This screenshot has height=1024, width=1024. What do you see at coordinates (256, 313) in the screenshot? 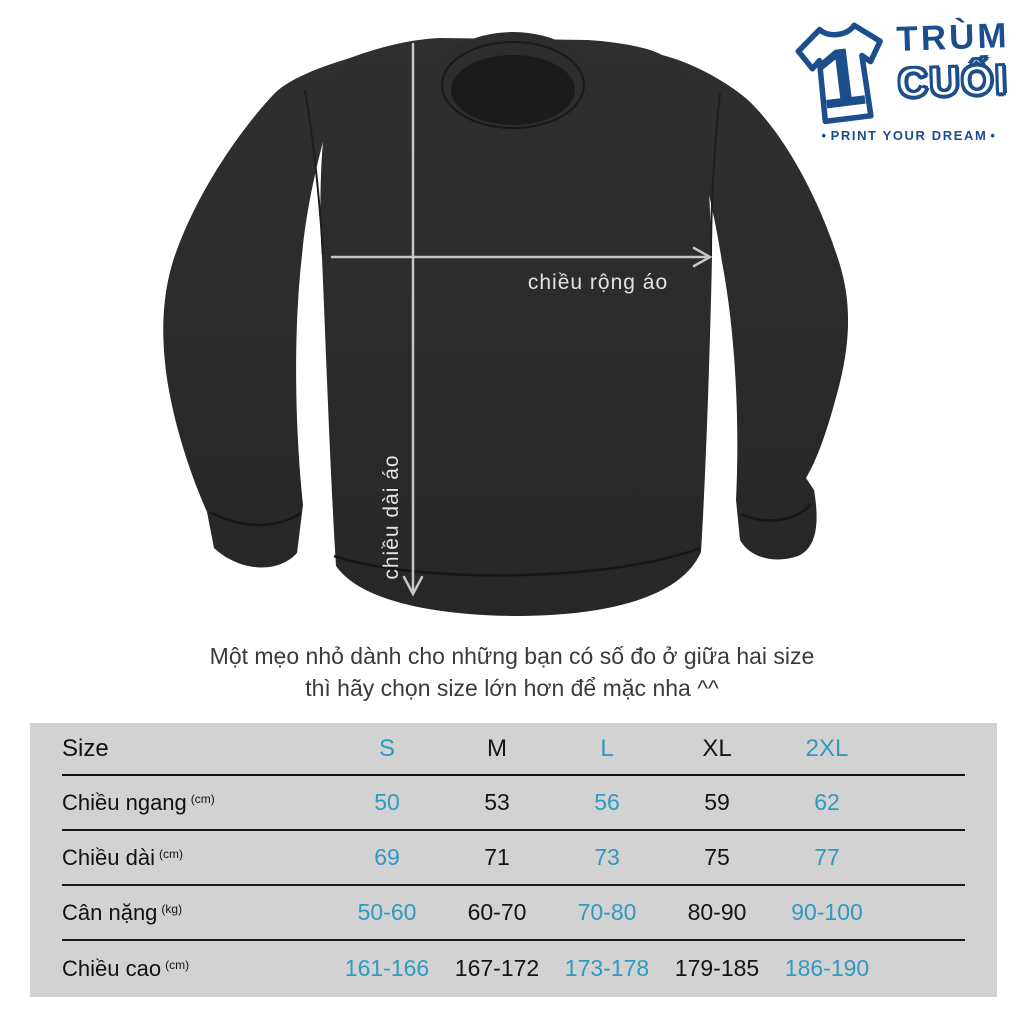
I see `left-sleeve` at bounding box center [256, 313].